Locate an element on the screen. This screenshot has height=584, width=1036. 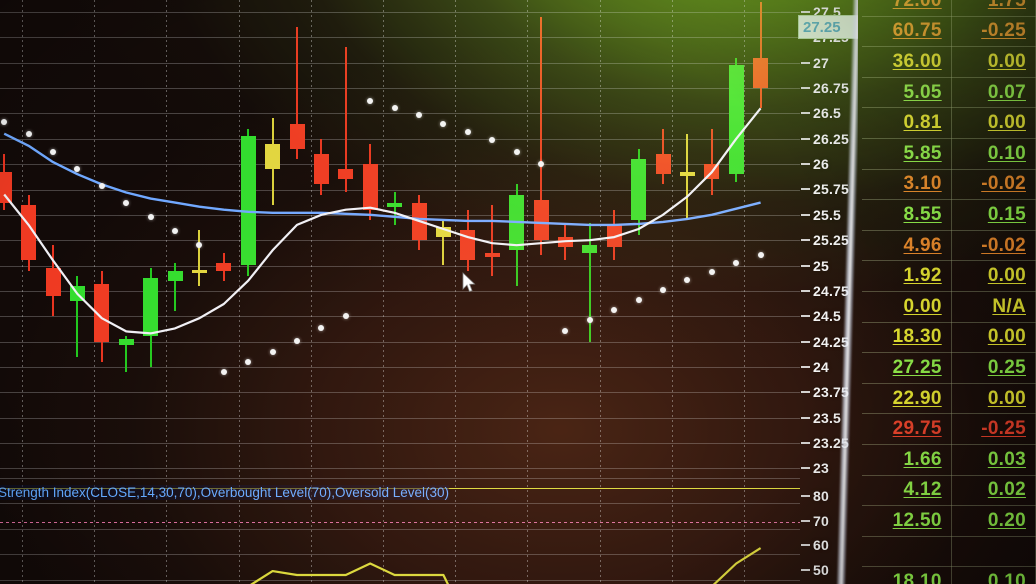
quote-last-cell: 18.10 is located at coordinates (907, 575).